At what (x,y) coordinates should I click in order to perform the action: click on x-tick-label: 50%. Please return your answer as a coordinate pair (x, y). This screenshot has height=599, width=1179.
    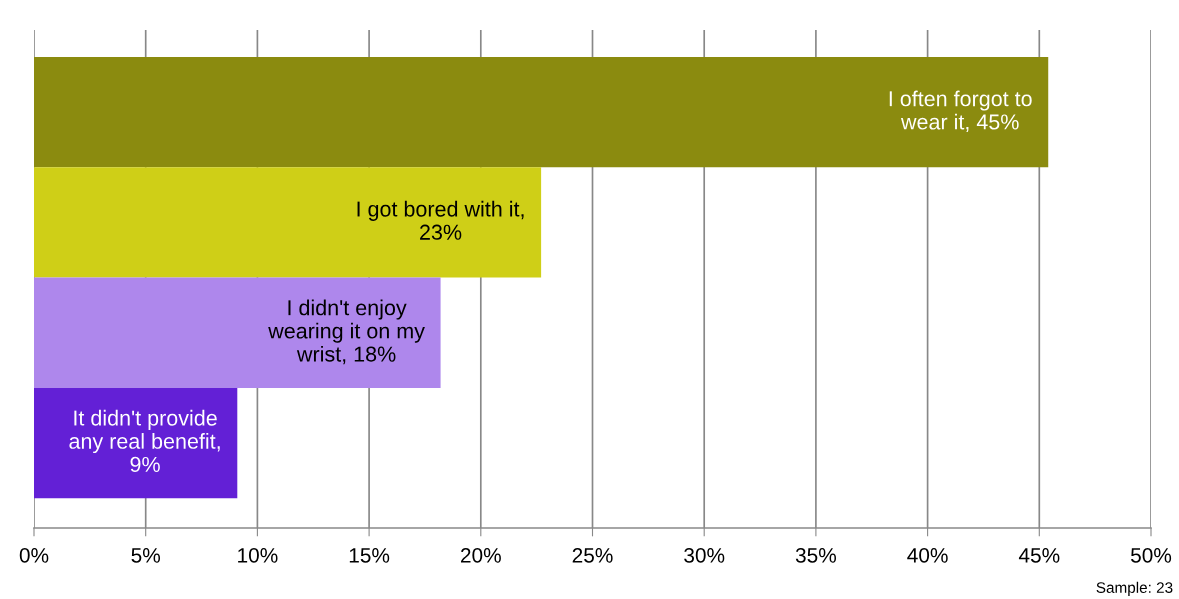
    Looking at the image, I should click on (1151, 555).